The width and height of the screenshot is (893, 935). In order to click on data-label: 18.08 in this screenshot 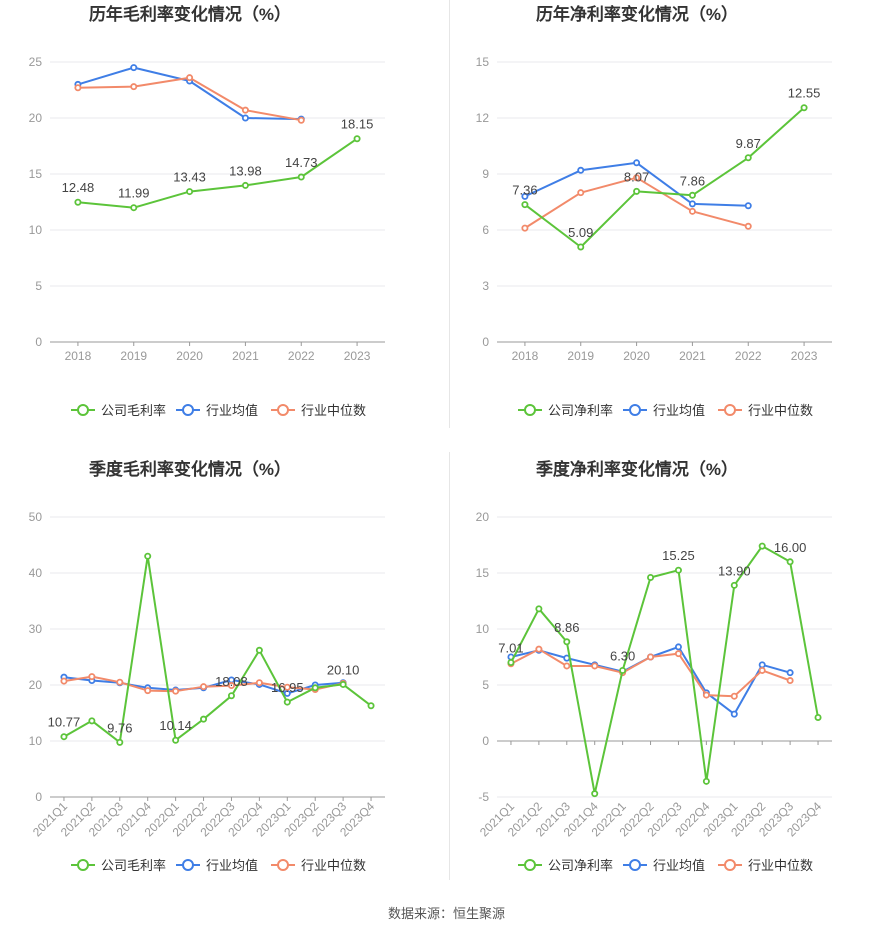, I will do `click(231, 681)`.